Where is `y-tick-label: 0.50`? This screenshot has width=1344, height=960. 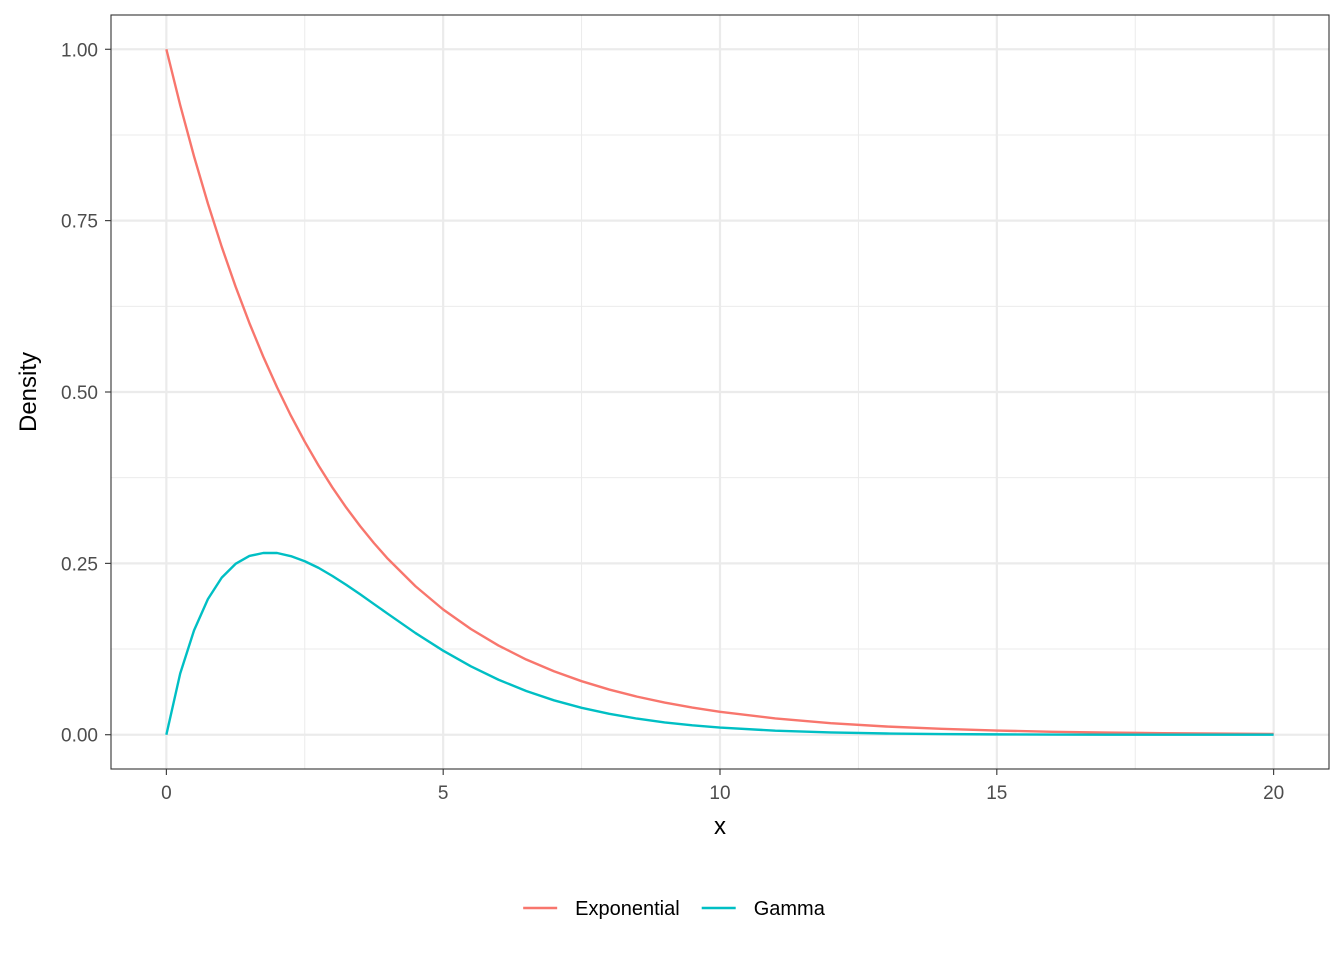 y-tick-label: 0.50 is located at coordinates (79, 393).